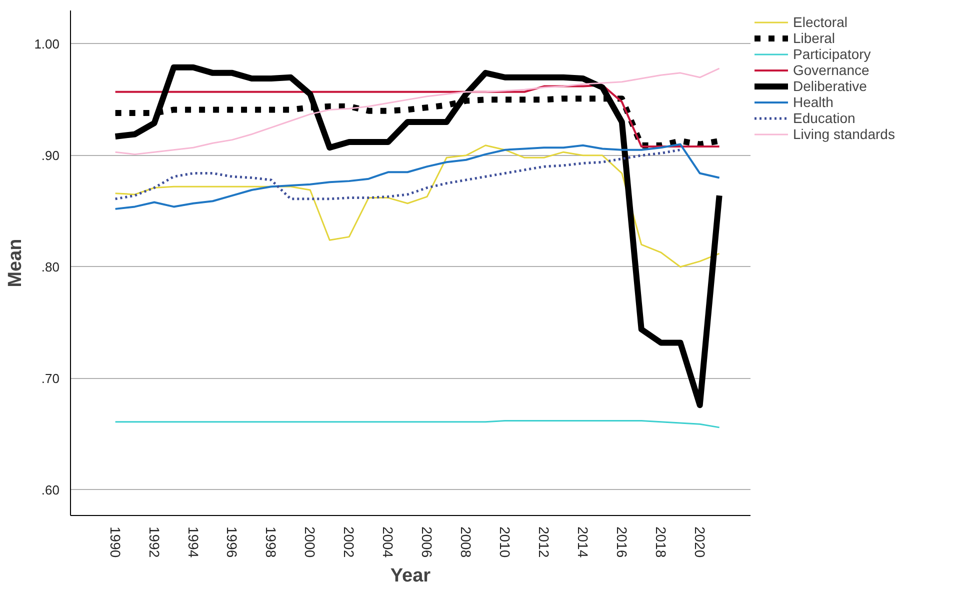  Describe the element at coordinates (154, 542) in the screenshot. I see `x-tick-label: 1992` at that location.